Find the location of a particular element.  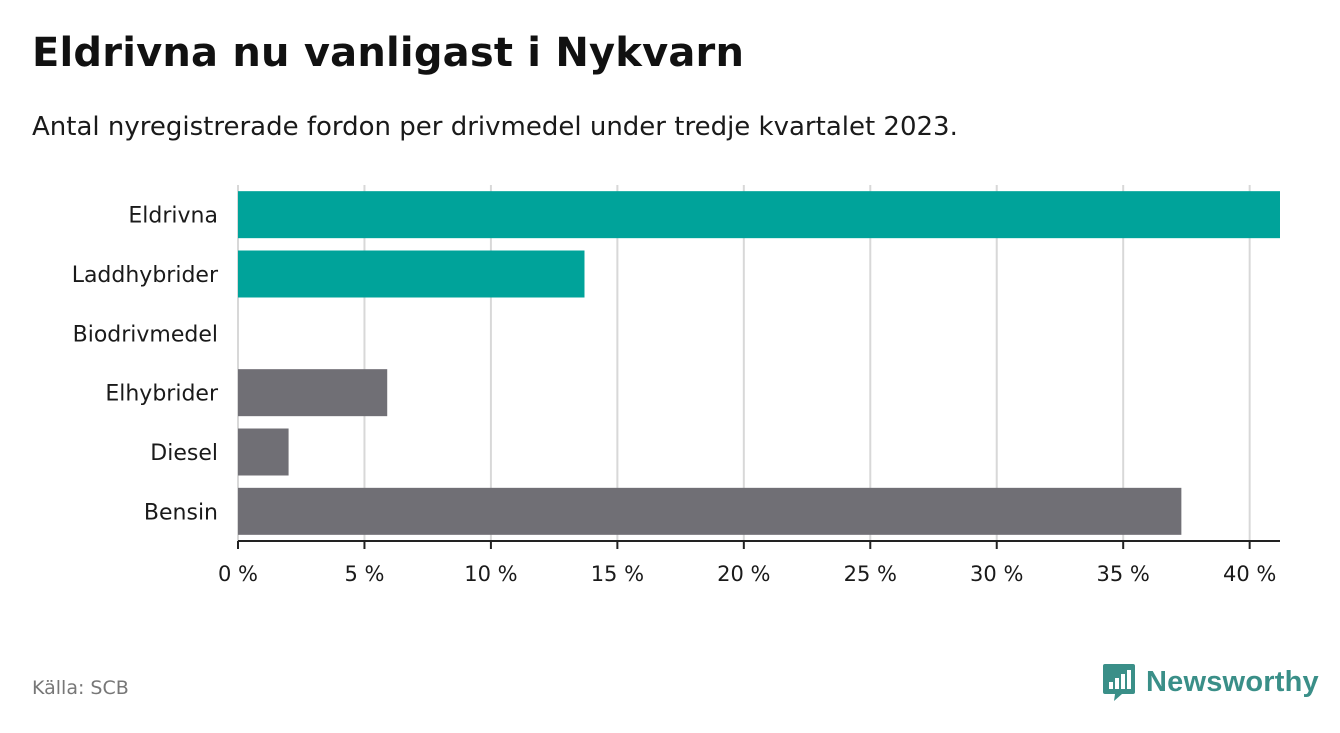

brand-logo: Newsworthy is located at coordinates (1210, 682).